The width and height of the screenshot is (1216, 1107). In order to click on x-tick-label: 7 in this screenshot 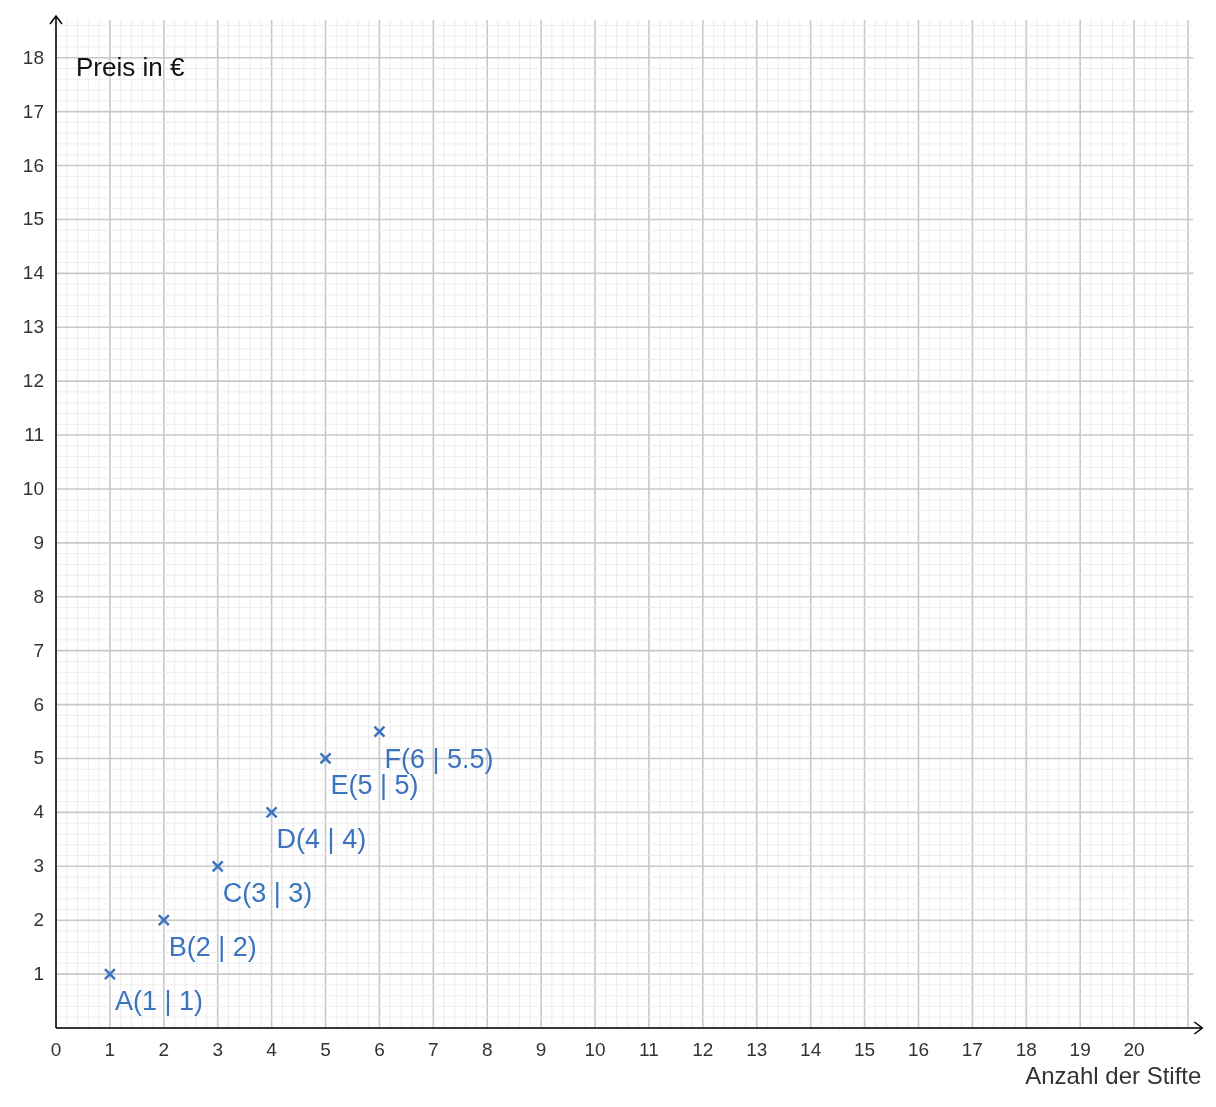, I will do `click(433, 1049)`.